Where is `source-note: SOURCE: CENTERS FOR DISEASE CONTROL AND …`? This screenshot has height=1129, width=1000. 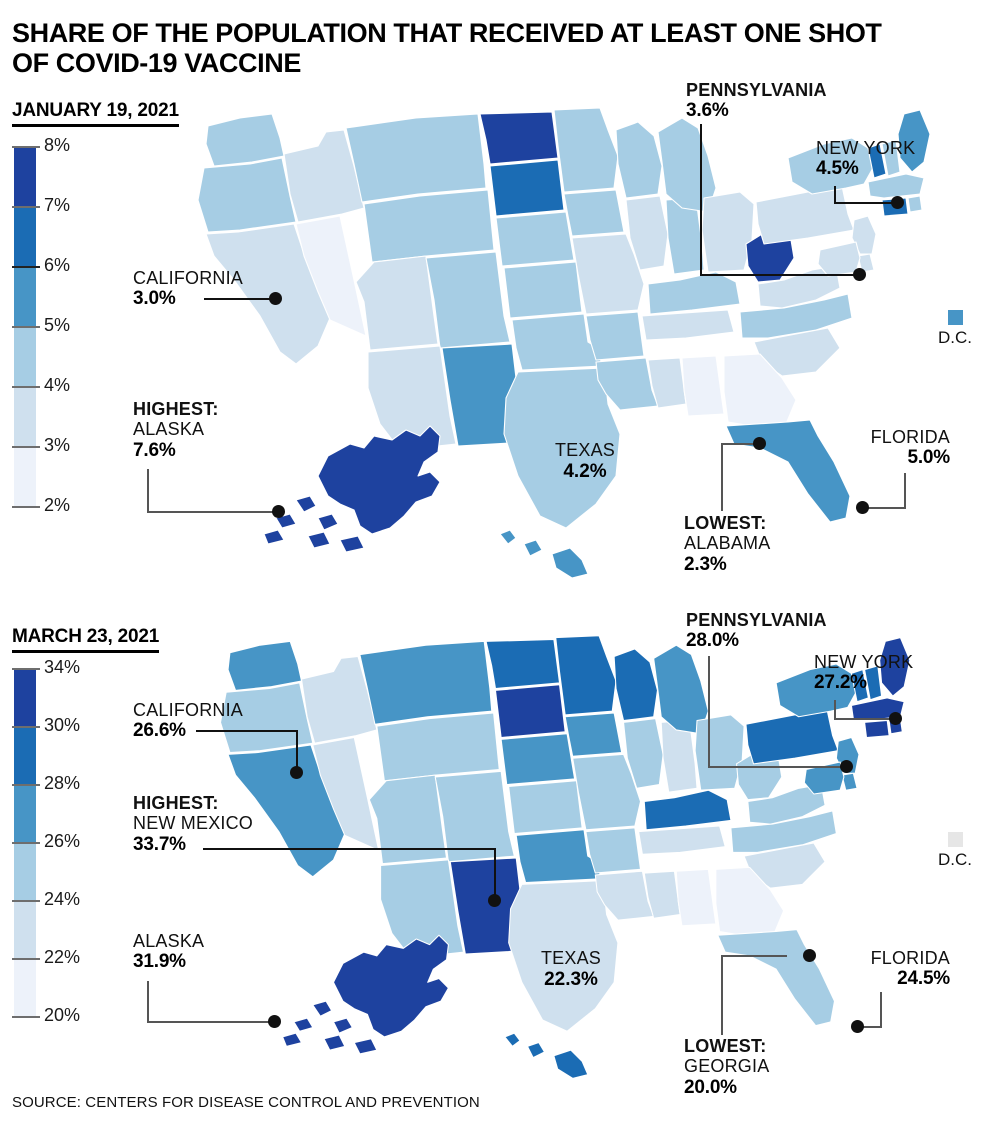
source-note: SOURCE: CENTERS FOR DISEASE CONTROL AND … is located at coordinates (246, 1102).